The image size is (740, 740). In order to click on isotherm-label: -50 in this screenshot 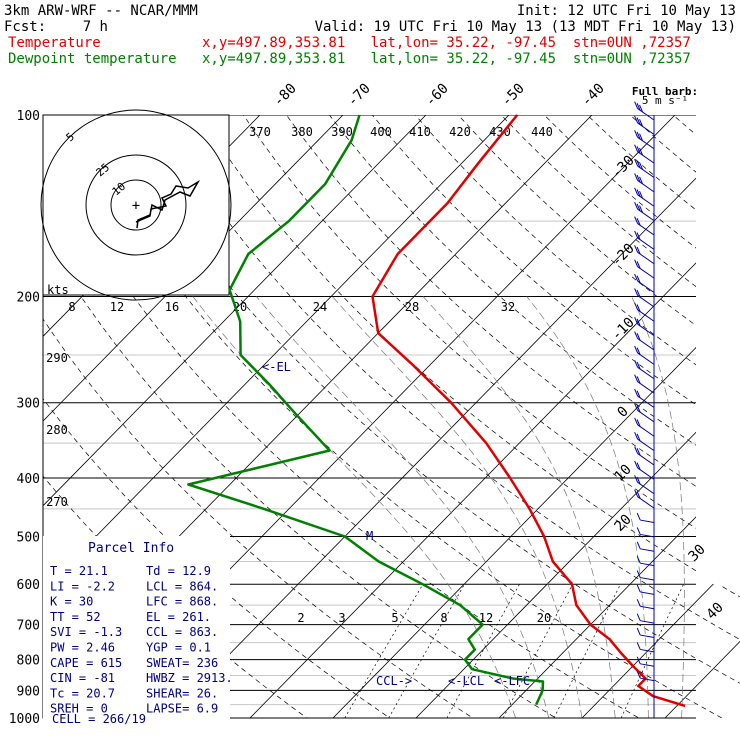, I will do `click(513, 95)`.